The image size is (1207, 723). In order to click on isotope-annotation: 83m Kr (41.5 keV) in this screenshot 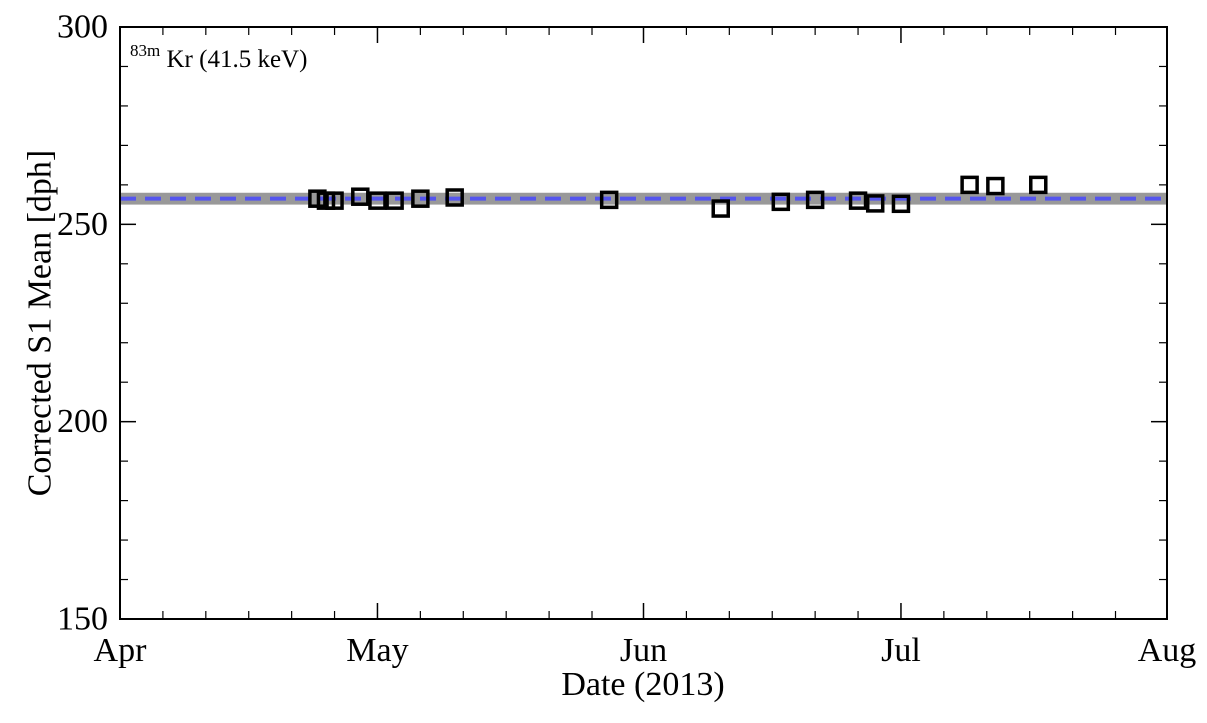, I will do `click(218, 54)`.